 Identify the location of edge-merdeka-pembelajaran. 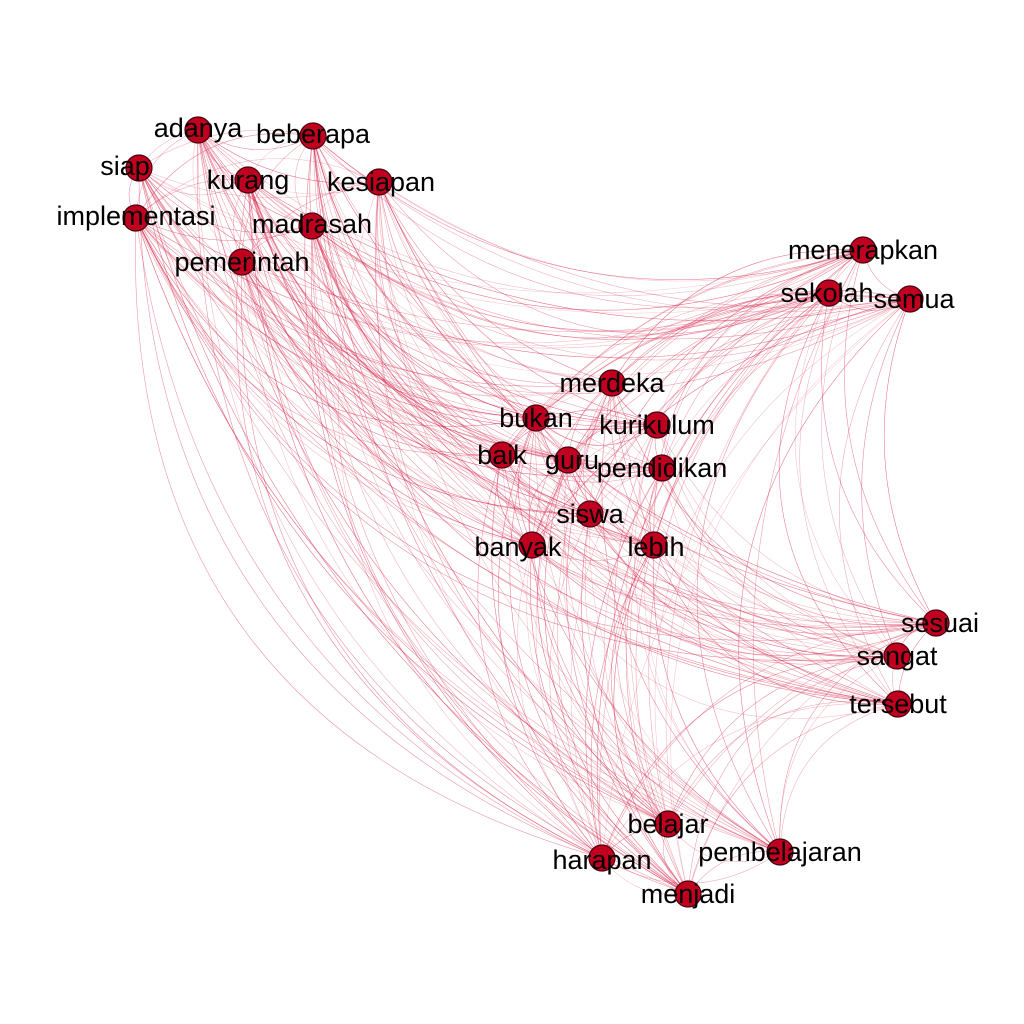
(691, 617).